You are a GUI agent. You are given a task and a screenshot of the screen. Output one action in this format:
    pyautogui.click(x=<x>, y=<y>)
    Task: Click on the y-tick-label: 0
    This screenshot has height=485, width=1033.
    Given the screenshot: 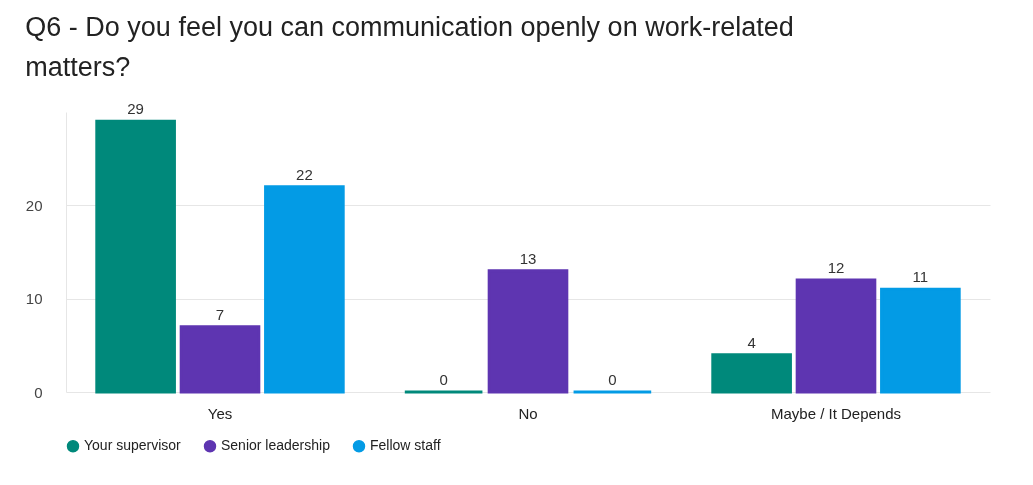 What is the action you would take?
    pyautogui.click(x=38, y=392)
    